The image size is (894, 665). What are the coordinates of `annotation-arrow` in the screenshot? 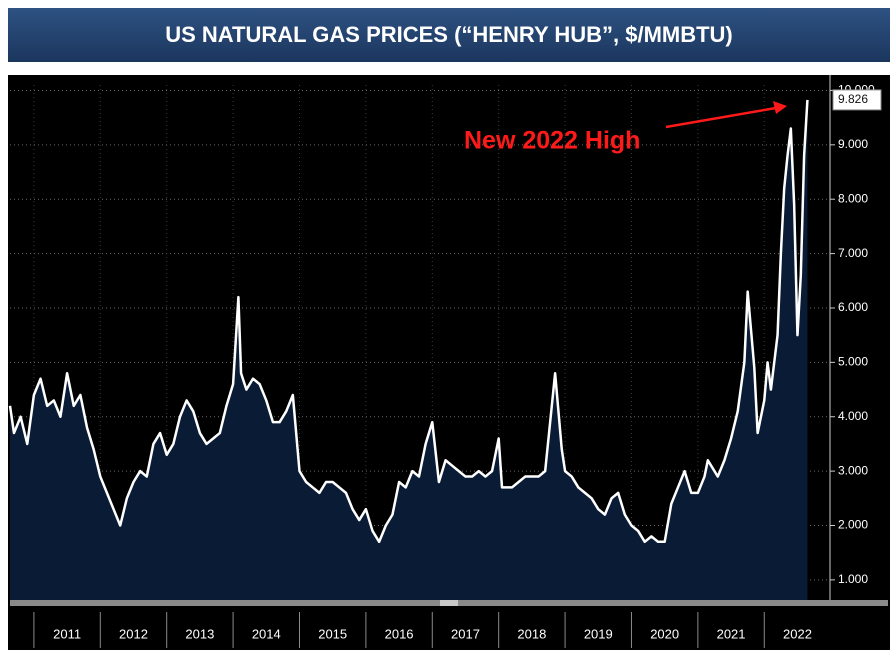 It's located at (721, 117).